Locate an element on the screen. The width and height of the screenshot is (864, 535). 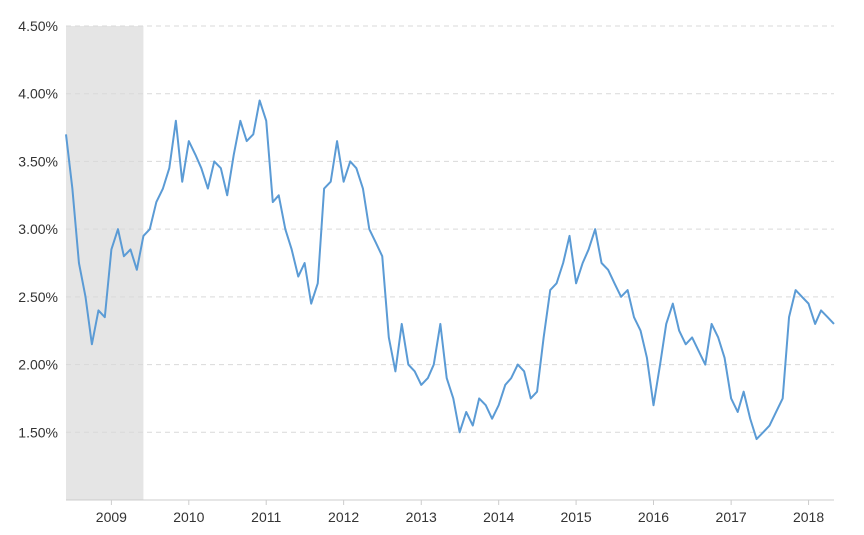
x-tick-label: 2017 is located at coordinates (731, 517).